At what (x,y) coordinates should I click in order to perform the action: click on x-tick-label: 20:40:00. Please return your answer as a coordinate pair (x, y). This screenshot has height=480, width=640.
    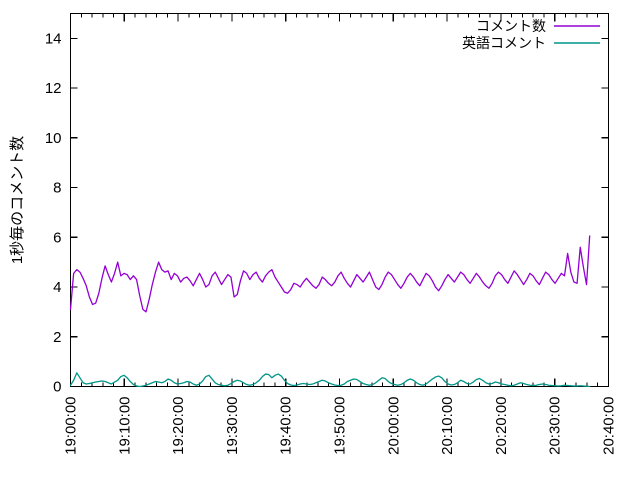
    Looking at the image, I should click on (609, 426).